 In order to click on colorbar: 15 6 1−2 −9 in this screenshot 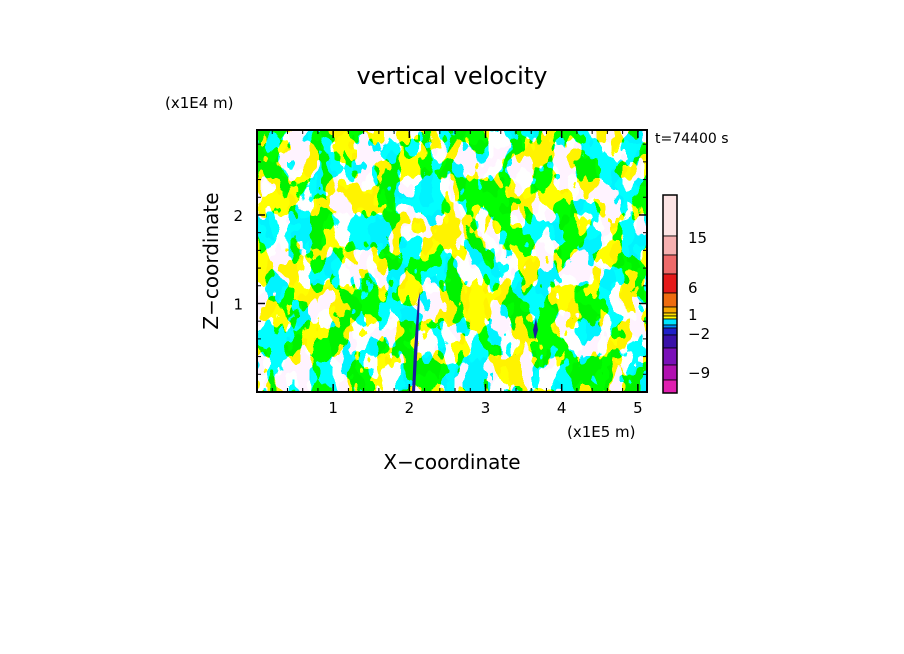, I will do `click(686, 294)`.